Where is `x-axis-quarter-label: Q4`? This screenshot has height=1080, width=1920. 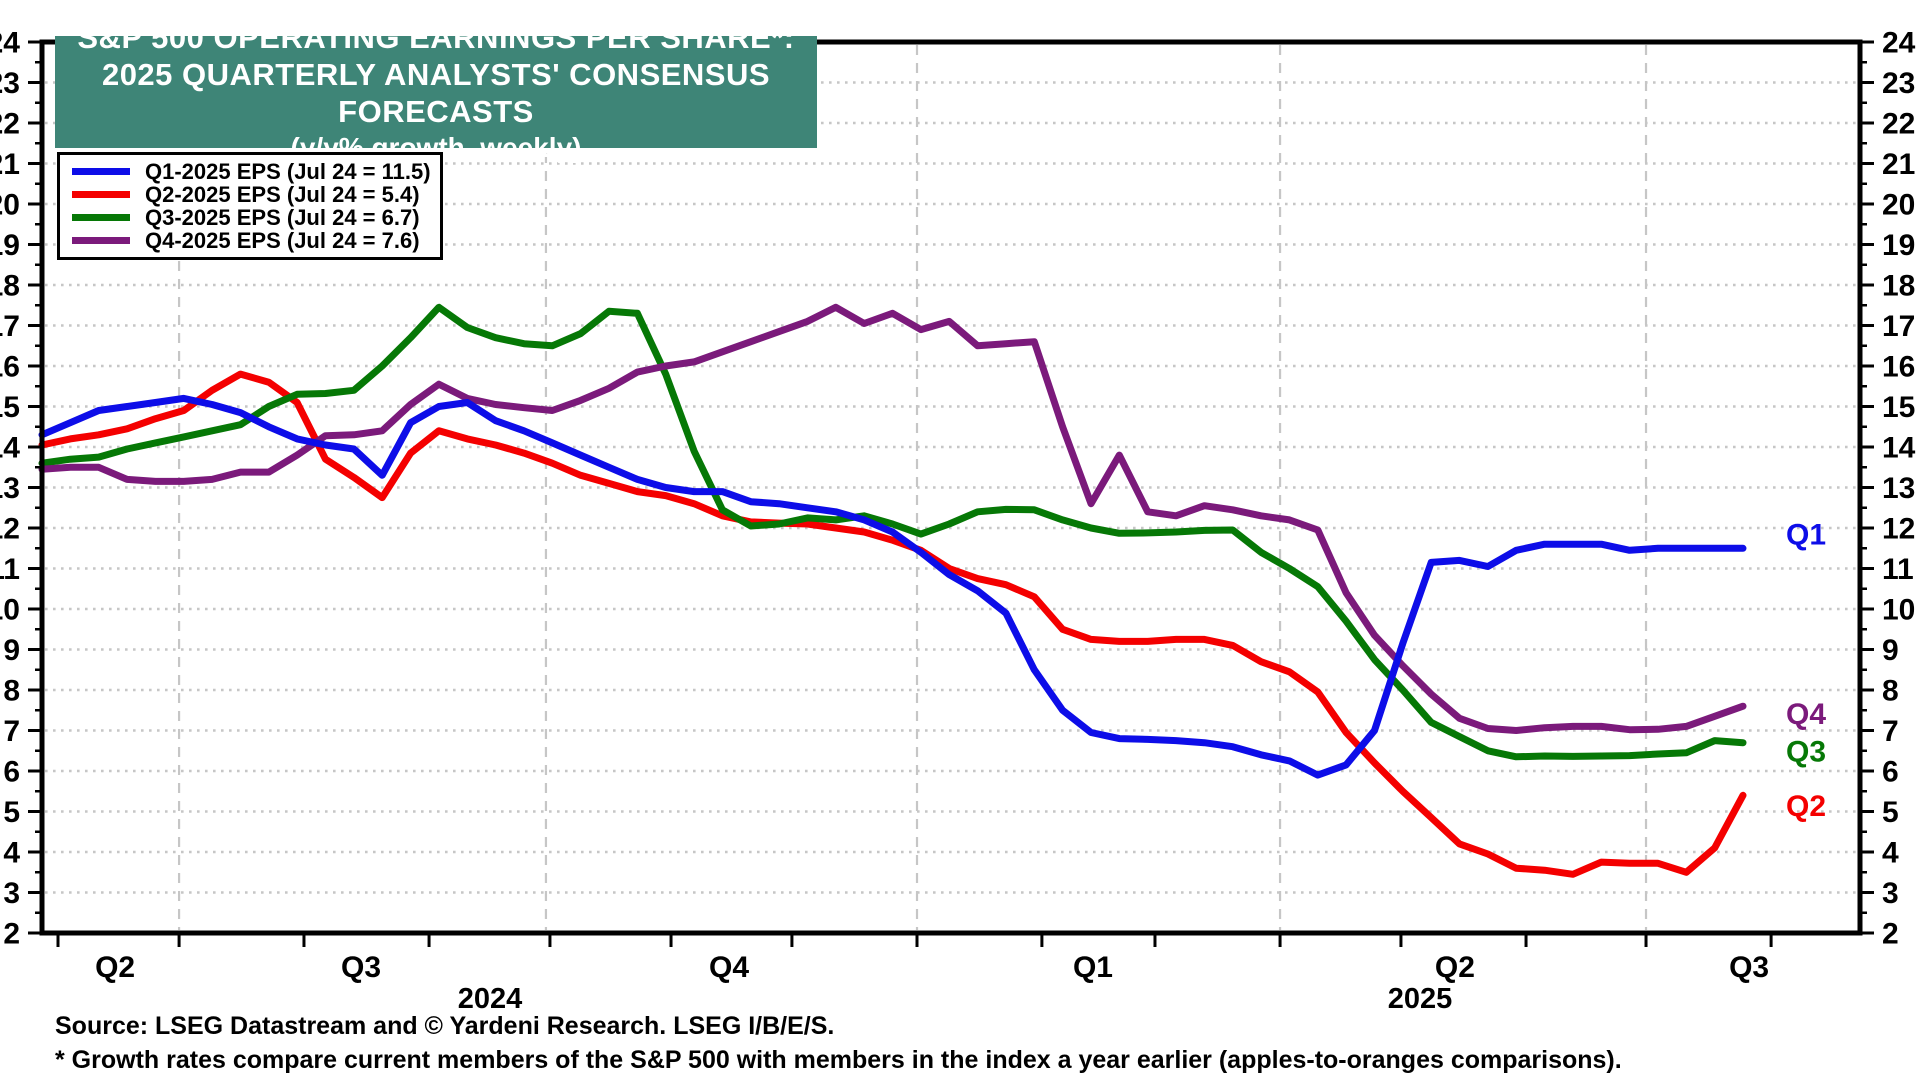 x-axis-quarter-label: Q4 is located at coordinates (729, 967).